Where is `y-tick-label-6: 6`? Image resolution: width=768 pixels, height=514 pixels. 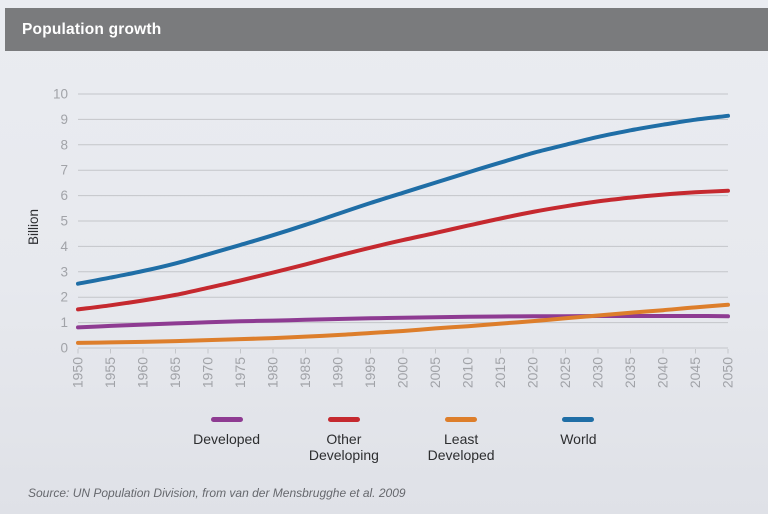
y-tick-label-6: 6 is located at coordinates (64, 195).